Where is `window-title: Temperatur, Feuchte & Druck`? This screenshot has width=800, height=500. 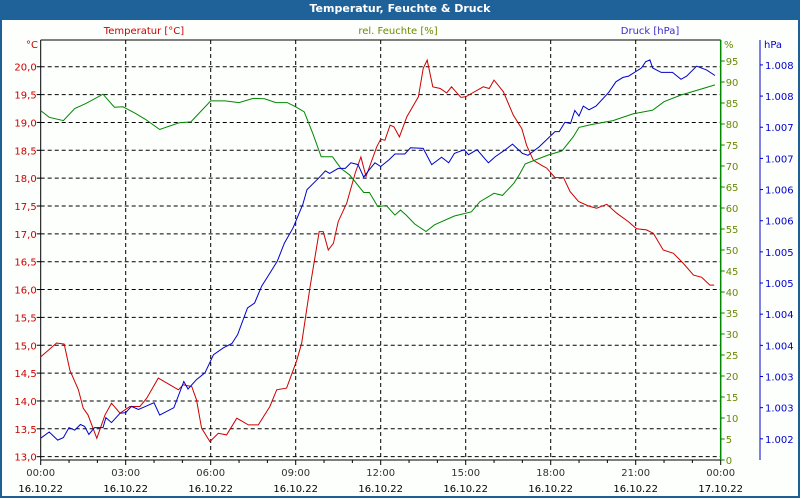 window-title: Temperatur, Feuchte & Druck is located at coordinates (400, 10).